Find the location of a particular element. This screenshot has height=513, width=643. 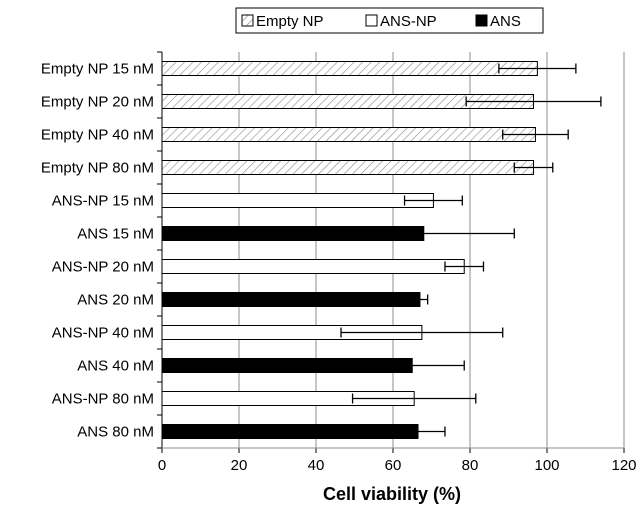

legend: Empty NP ANS-NP ANS is located at coordinates (389, 20).